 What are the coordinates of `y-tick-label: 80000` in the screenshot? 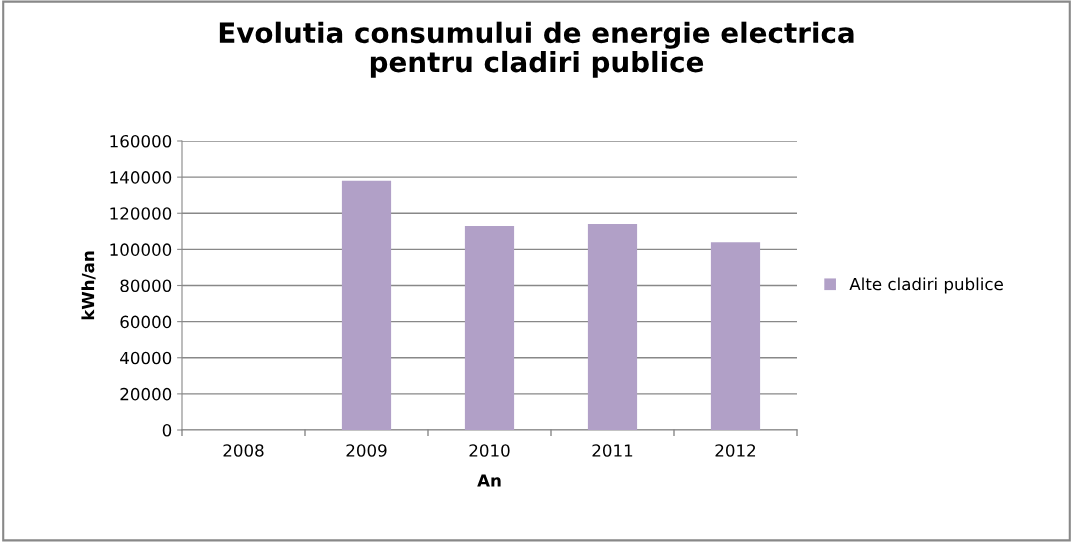 It's located at (146, 286).